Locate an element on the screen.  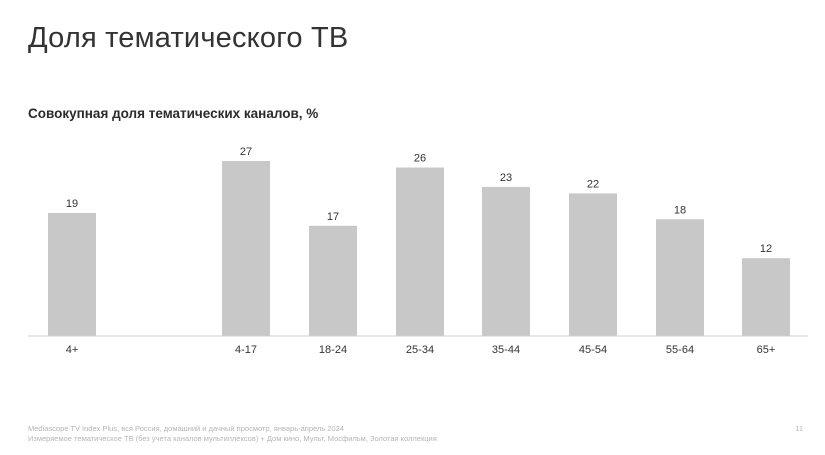
category-label-45-54: 45-54 is located at coordinates (593, 350).